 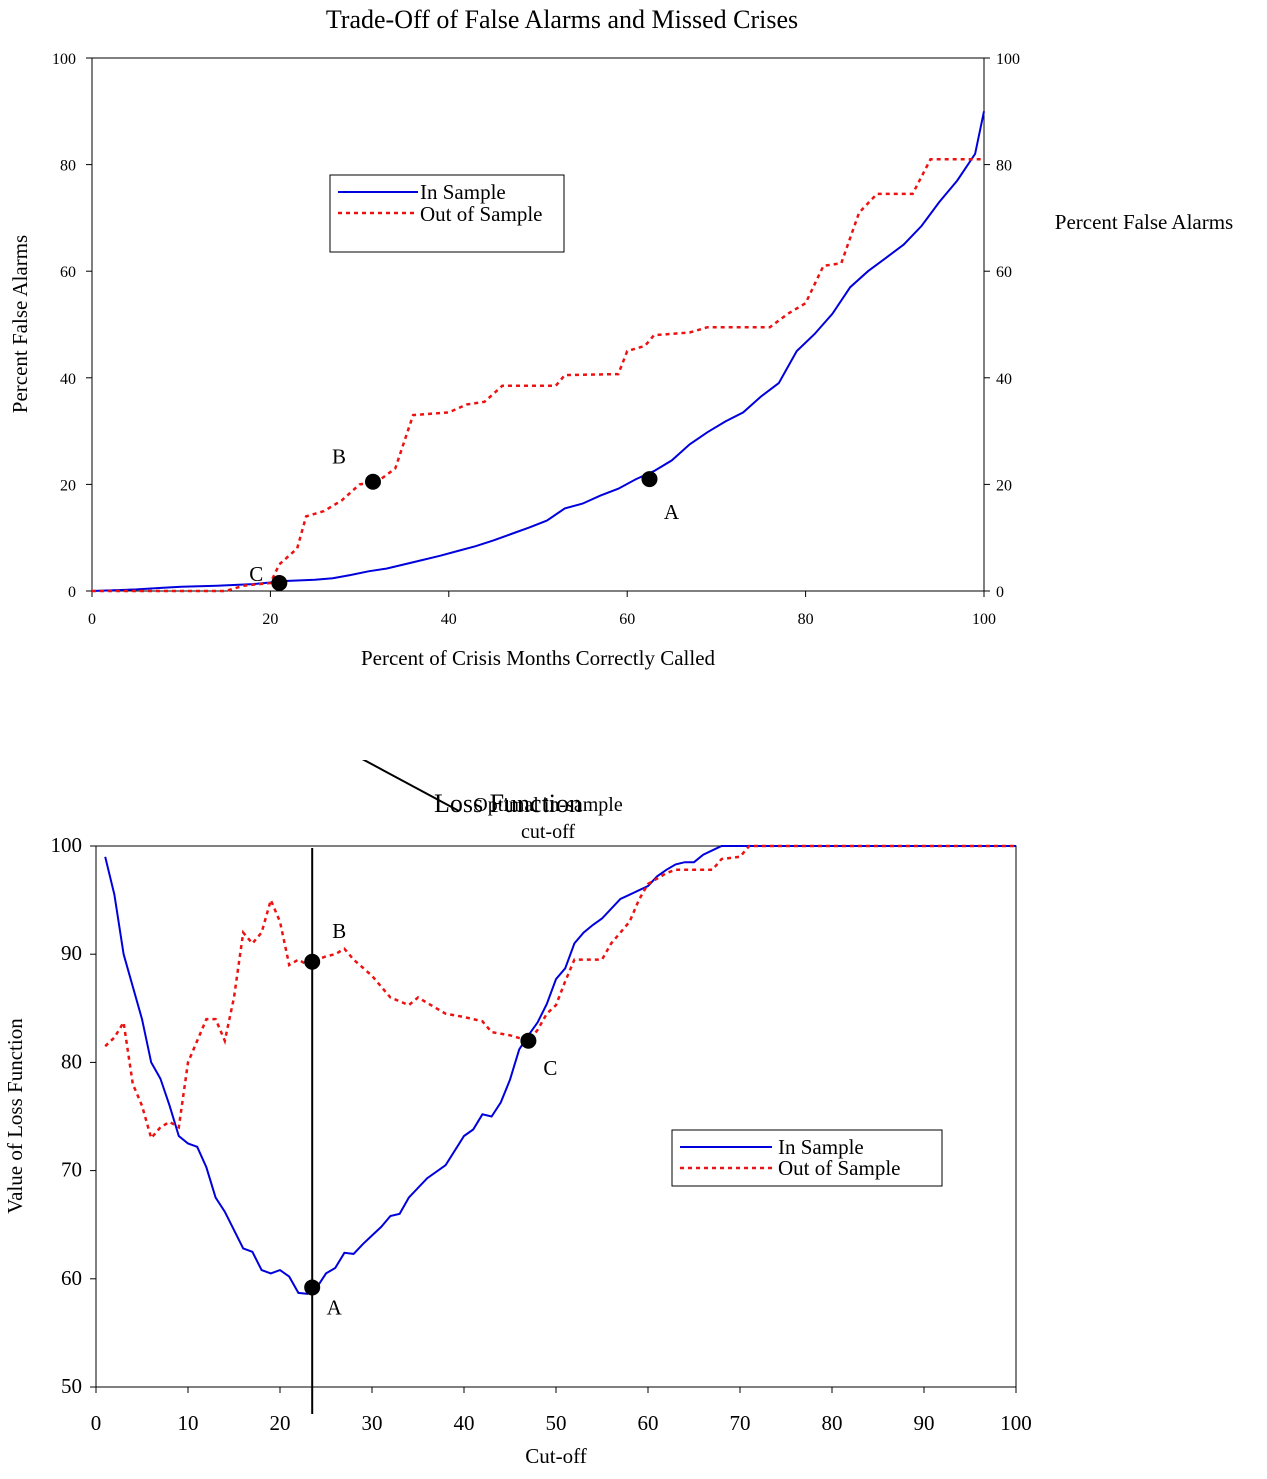 I want to click on y-right-tick-label: 80, so click(x=1004, y=166).